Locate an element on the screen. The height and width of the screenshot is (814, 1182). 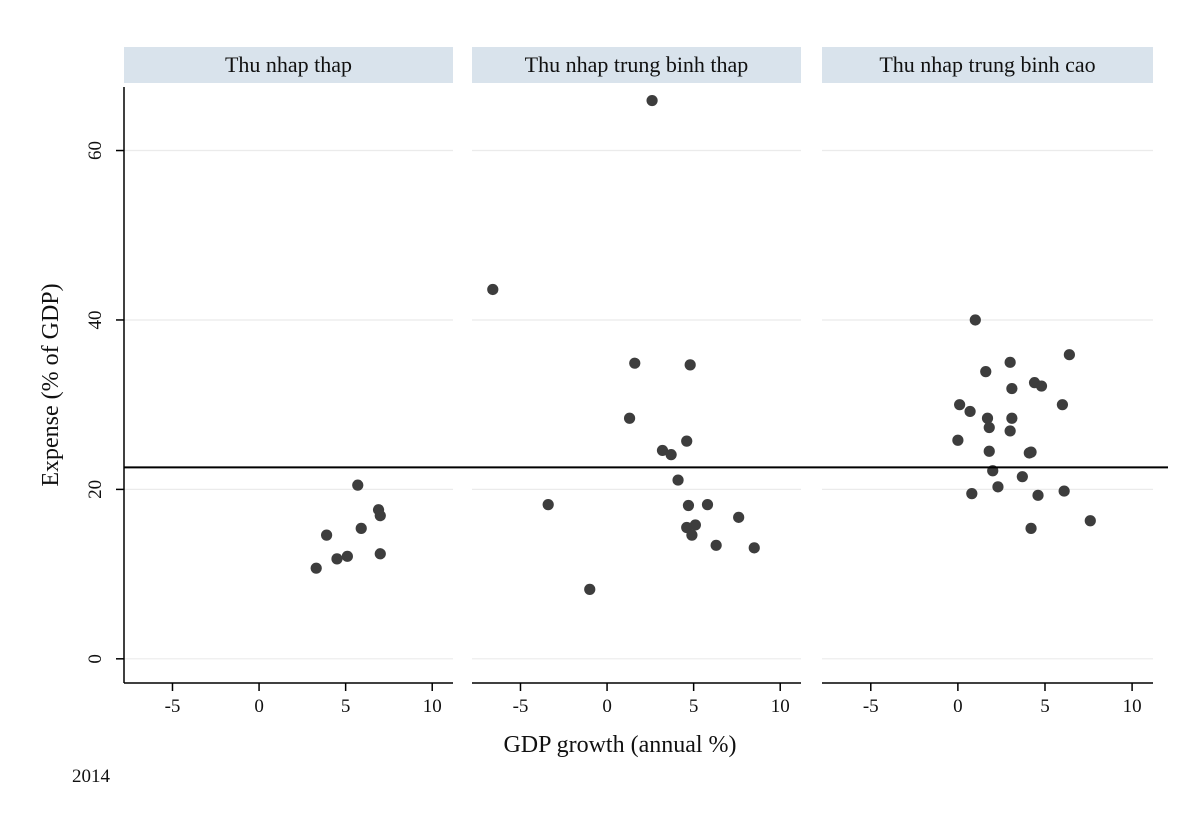
y-tick-label: 20 is located at coordinates (95, 489).